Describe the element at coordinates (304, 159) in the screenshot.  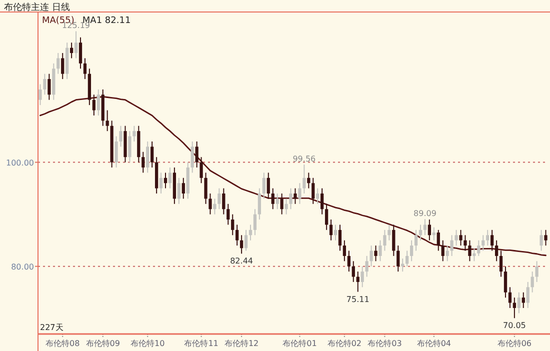
I see `annotation: 99.56` at that location.